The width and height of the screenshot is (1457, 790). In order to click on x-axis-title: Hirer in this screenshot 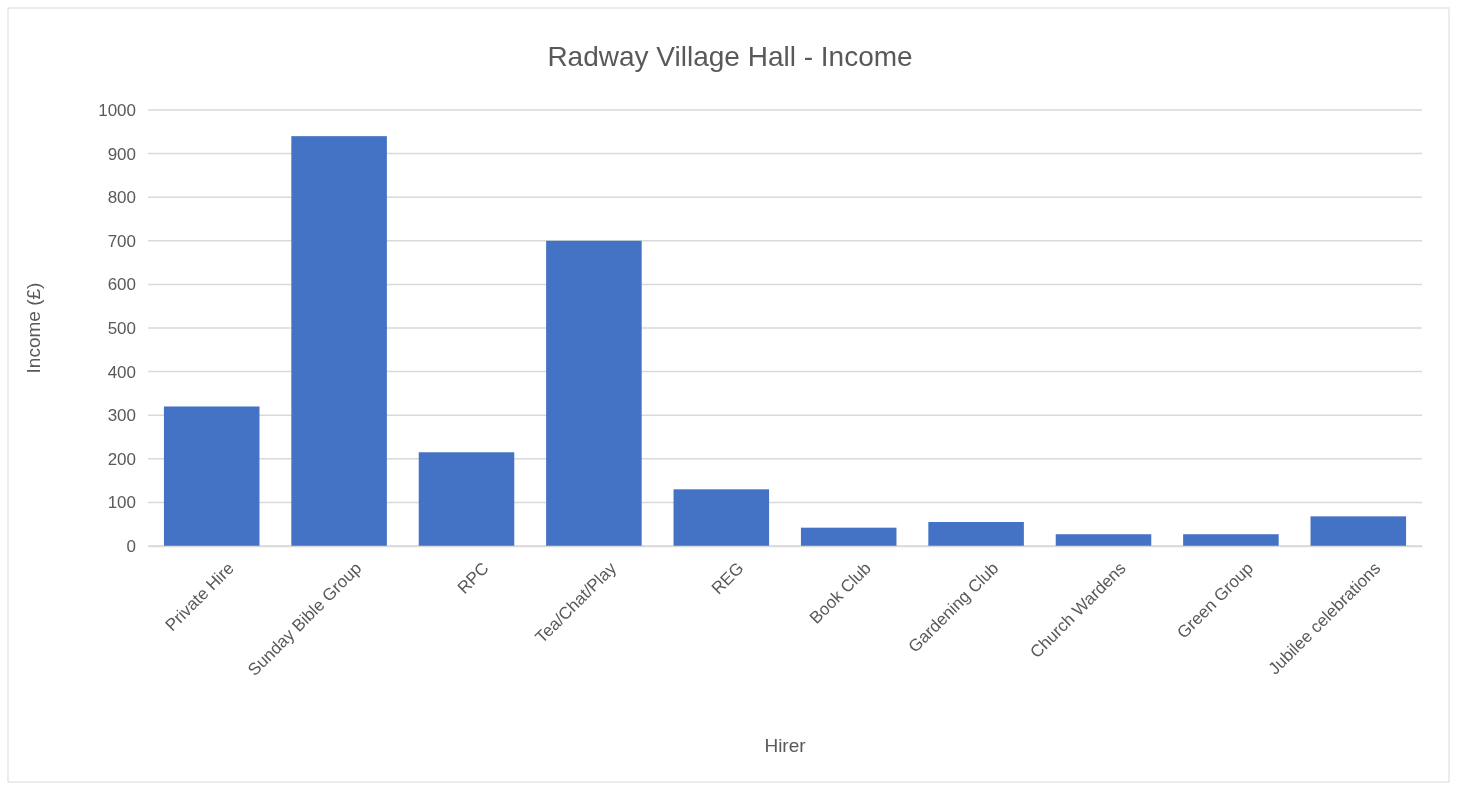, I will do `click(785, 745)`.